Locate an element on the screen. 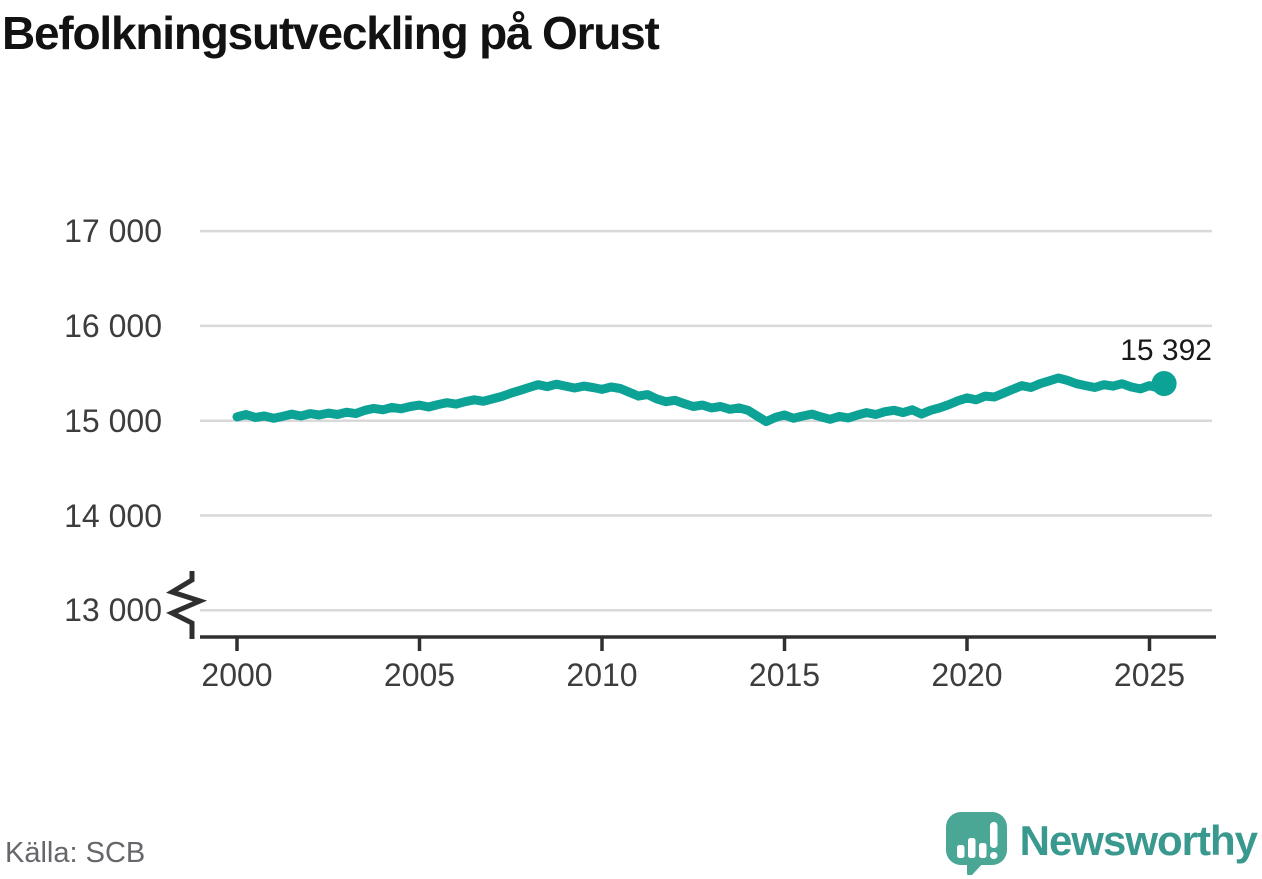 This screenshot has height=879, width=1262. x-axis-label: 2025 is located at coordinates (1149, 675).